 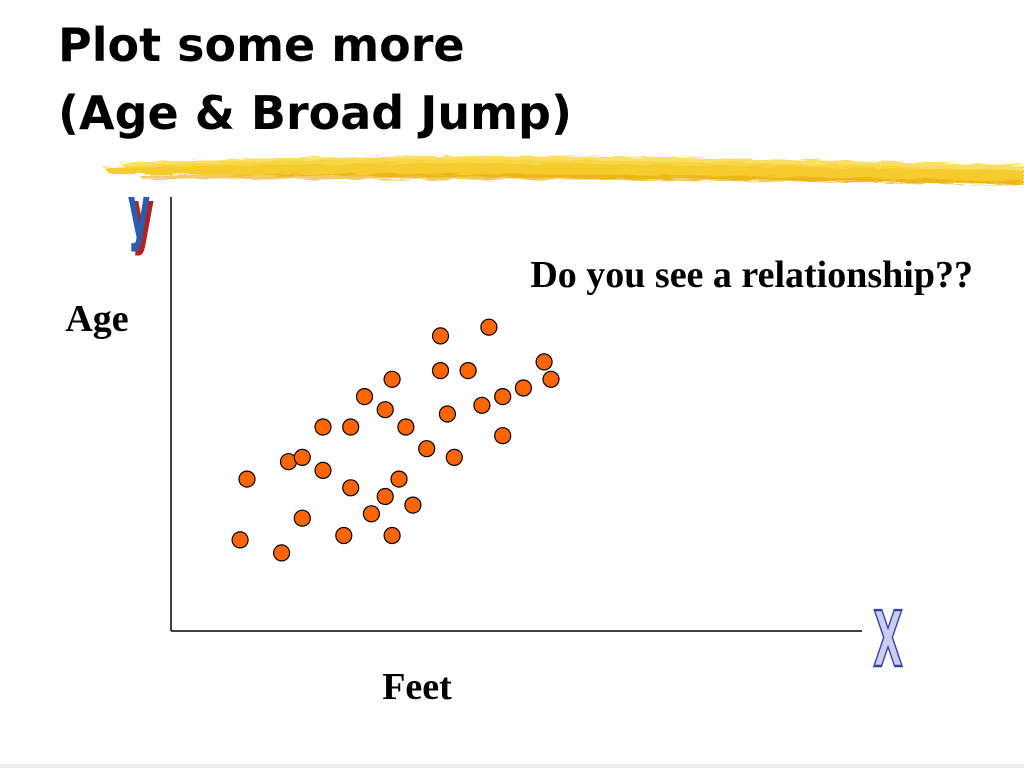 What do you see at coordinates (751, 275) in the screenshot?
I see `question-text: Do you see a relationship??` at bounding box center [751, 275].